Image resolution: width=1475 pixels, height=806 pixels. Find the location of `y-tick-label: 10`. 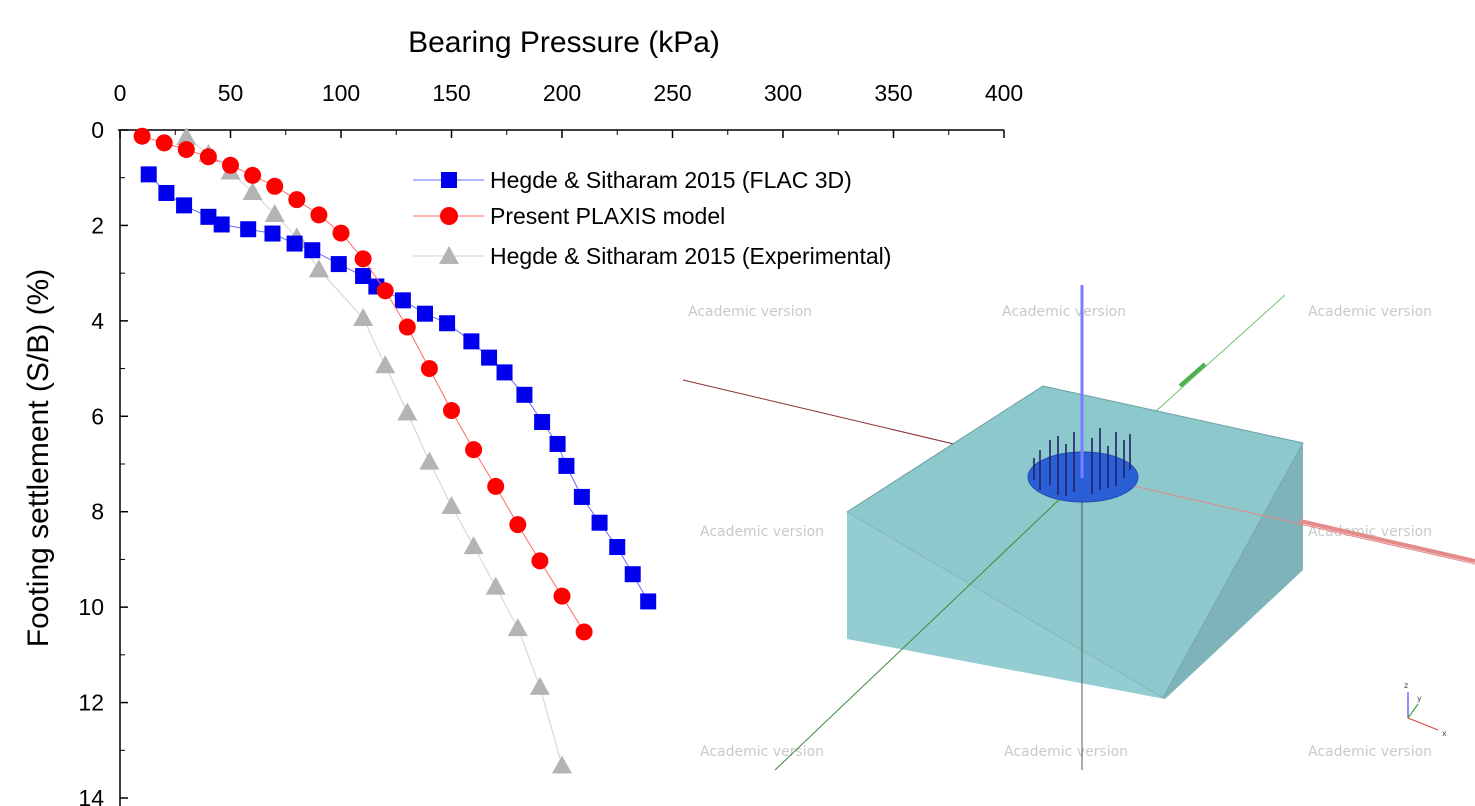

y-tick-label: 10 is located at coordinates (91, 607).